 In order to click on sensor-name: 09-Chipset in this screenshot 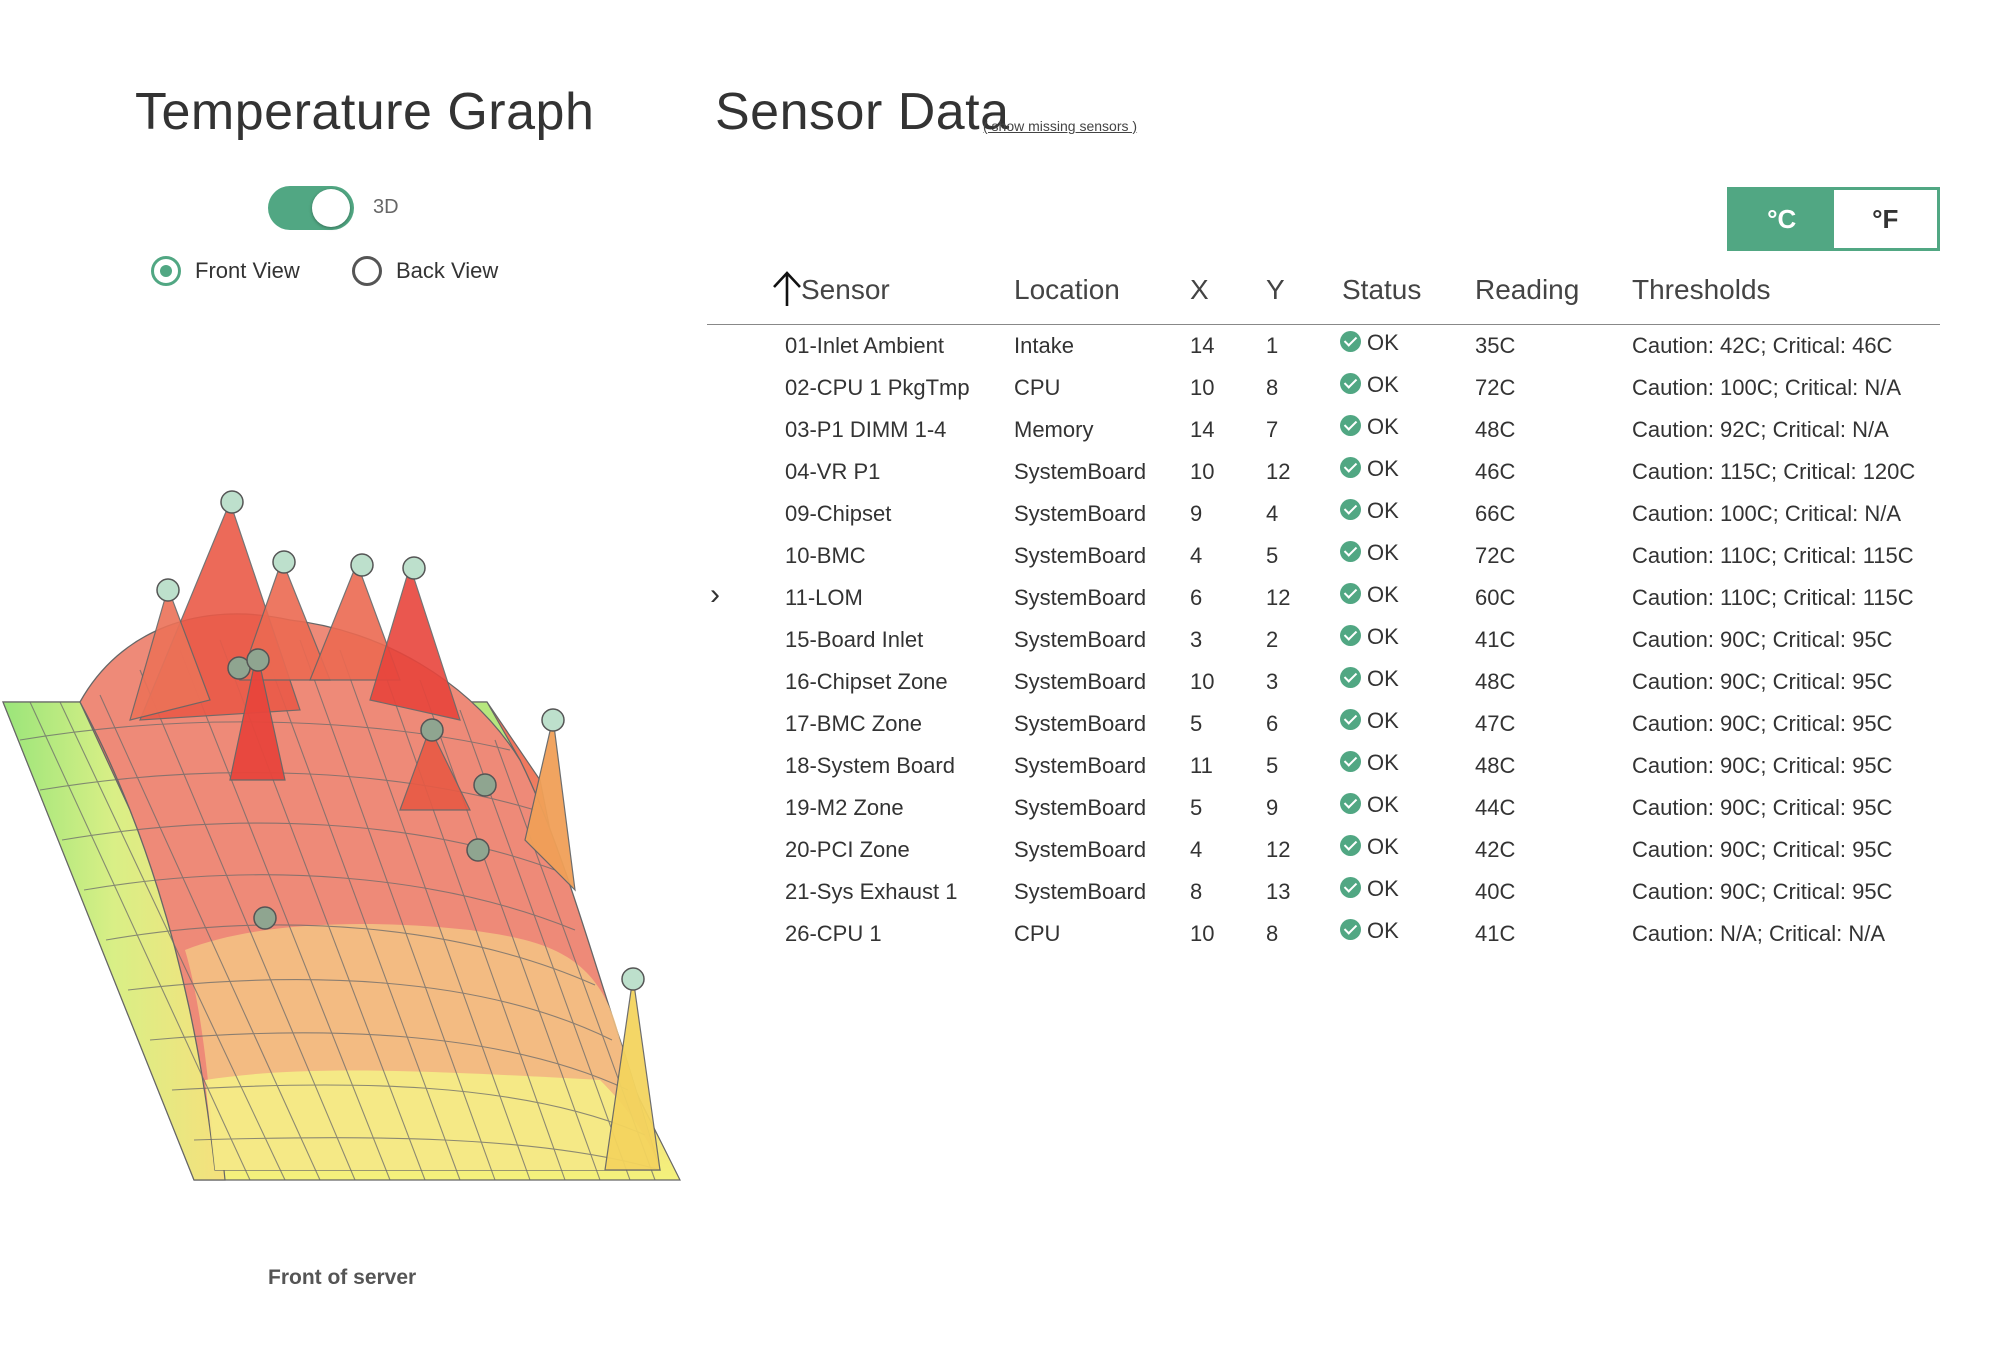, I will do `click(838, 513)`.